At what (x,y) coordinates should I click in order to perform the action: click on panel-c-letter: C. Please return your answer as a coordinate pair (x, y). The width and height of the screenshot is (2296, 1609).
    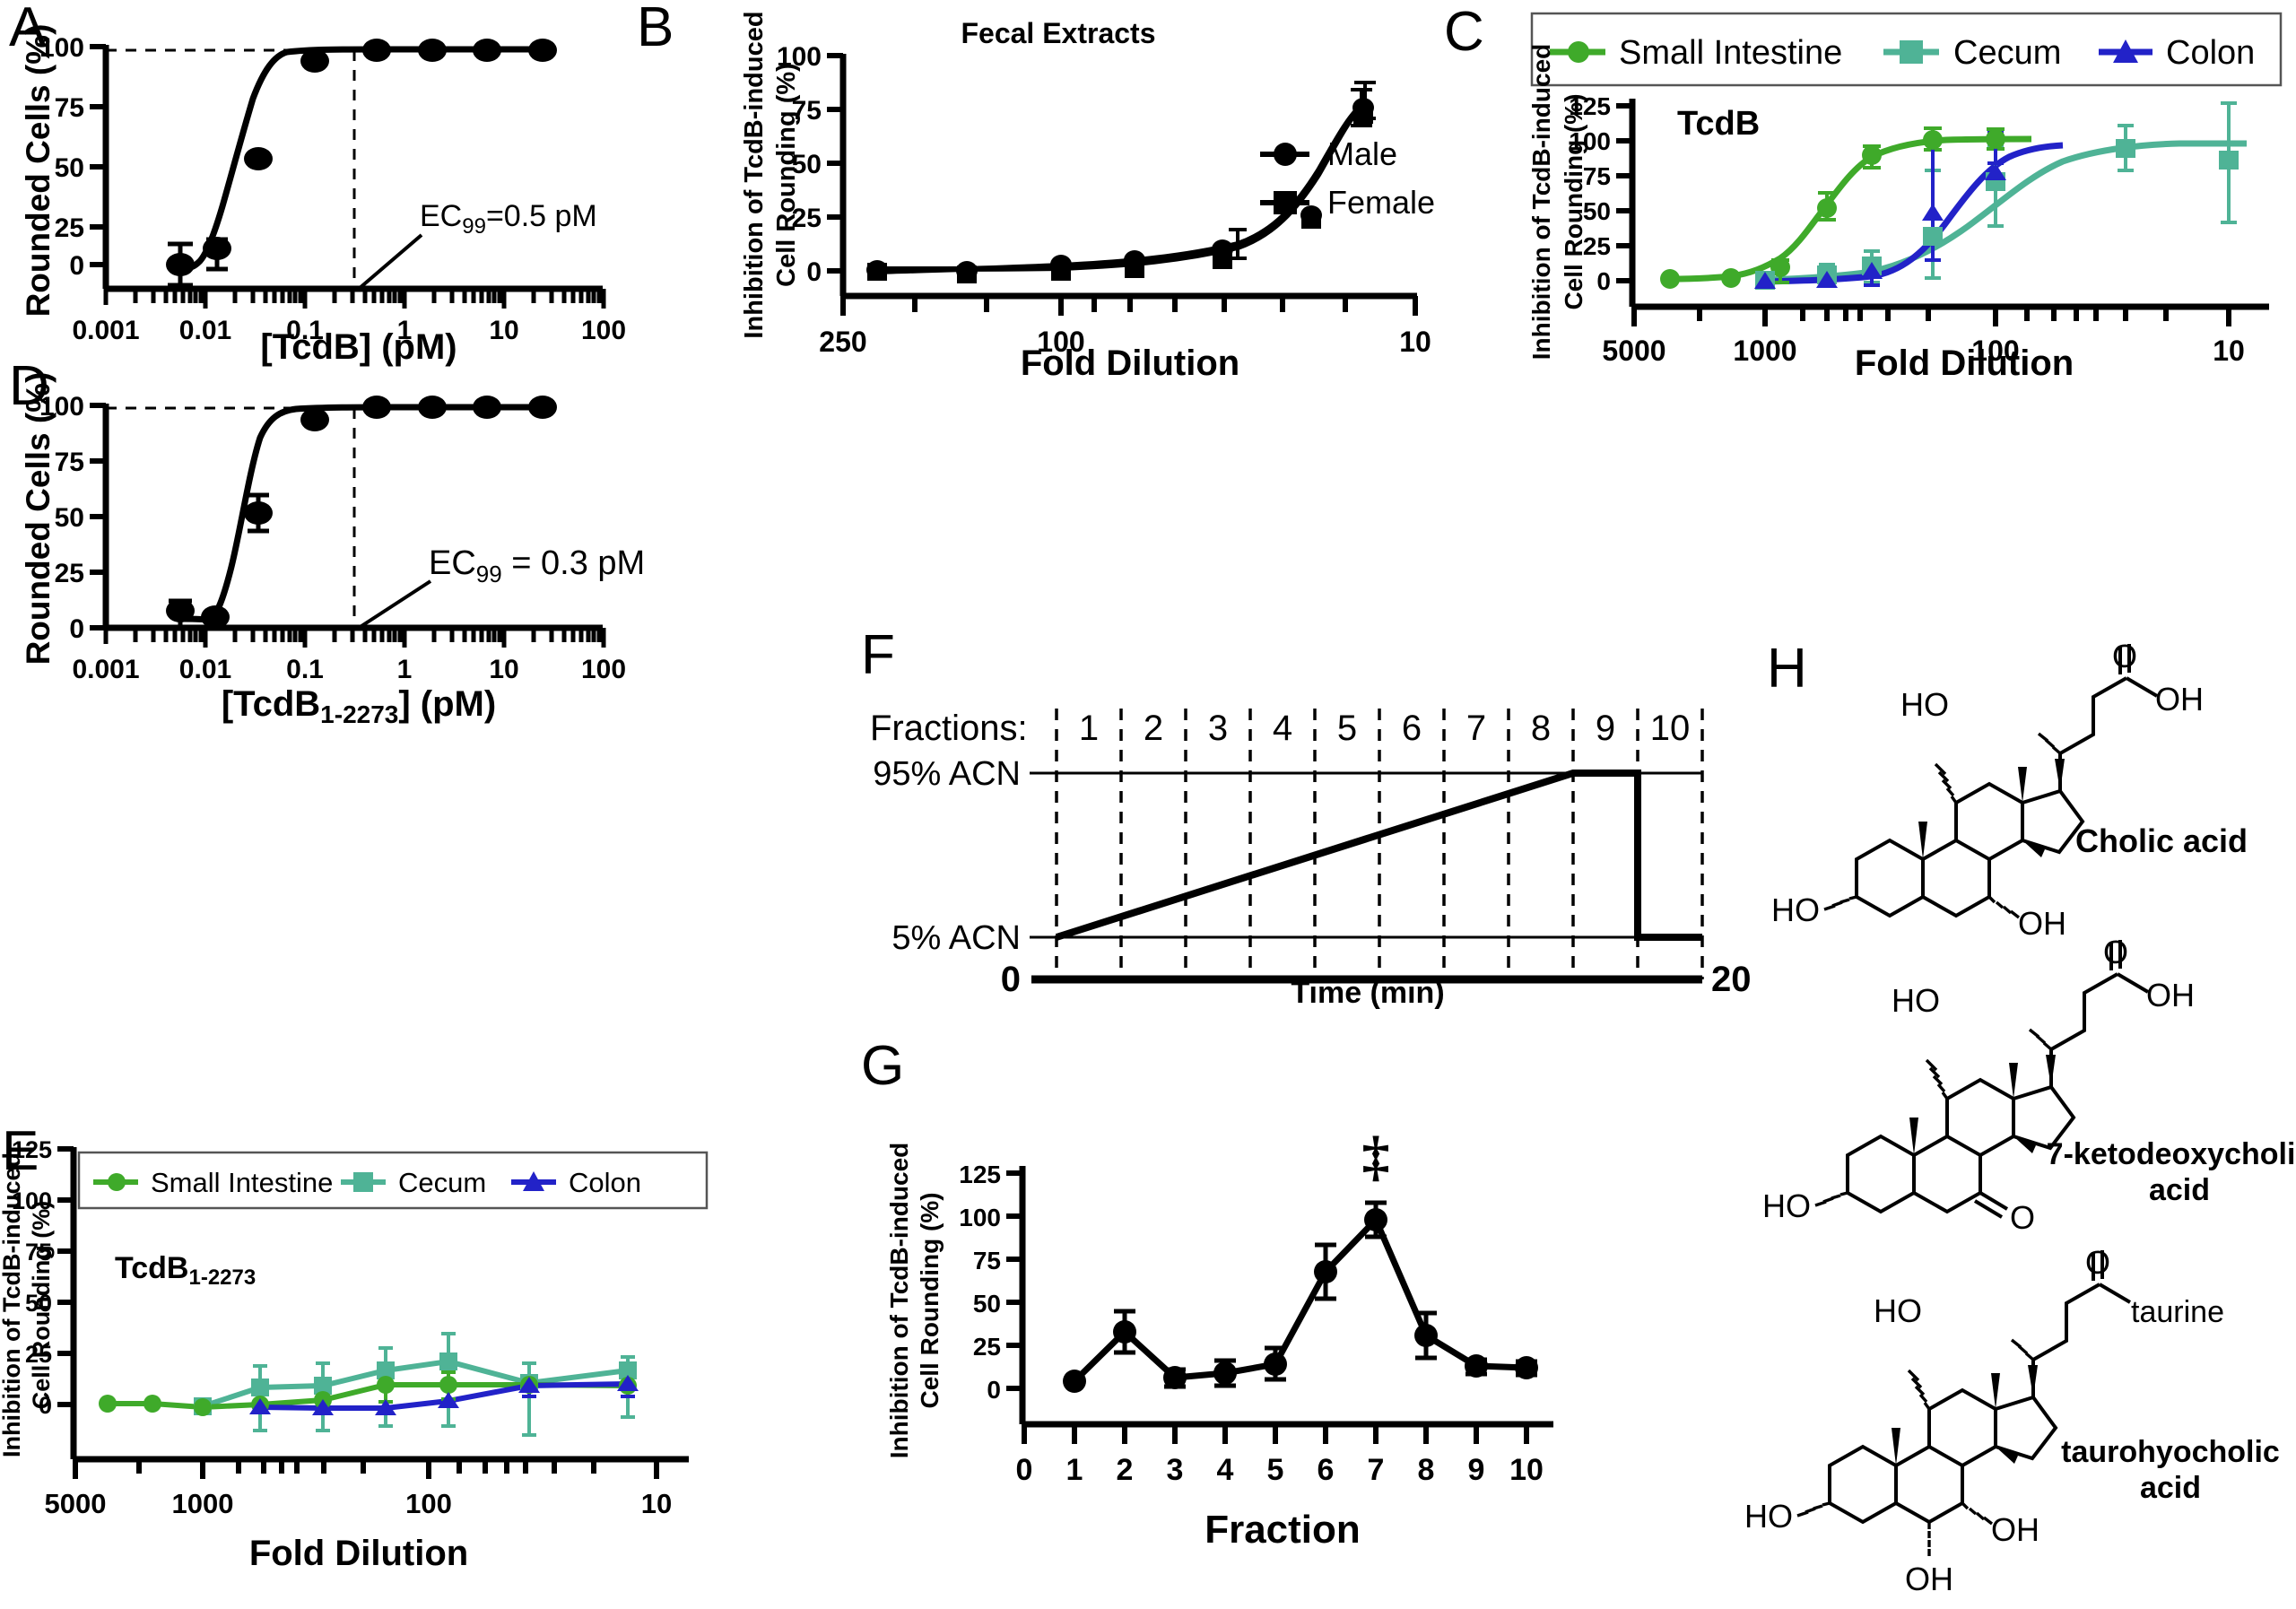
    Looking at the image, I should click on (1464, 32).